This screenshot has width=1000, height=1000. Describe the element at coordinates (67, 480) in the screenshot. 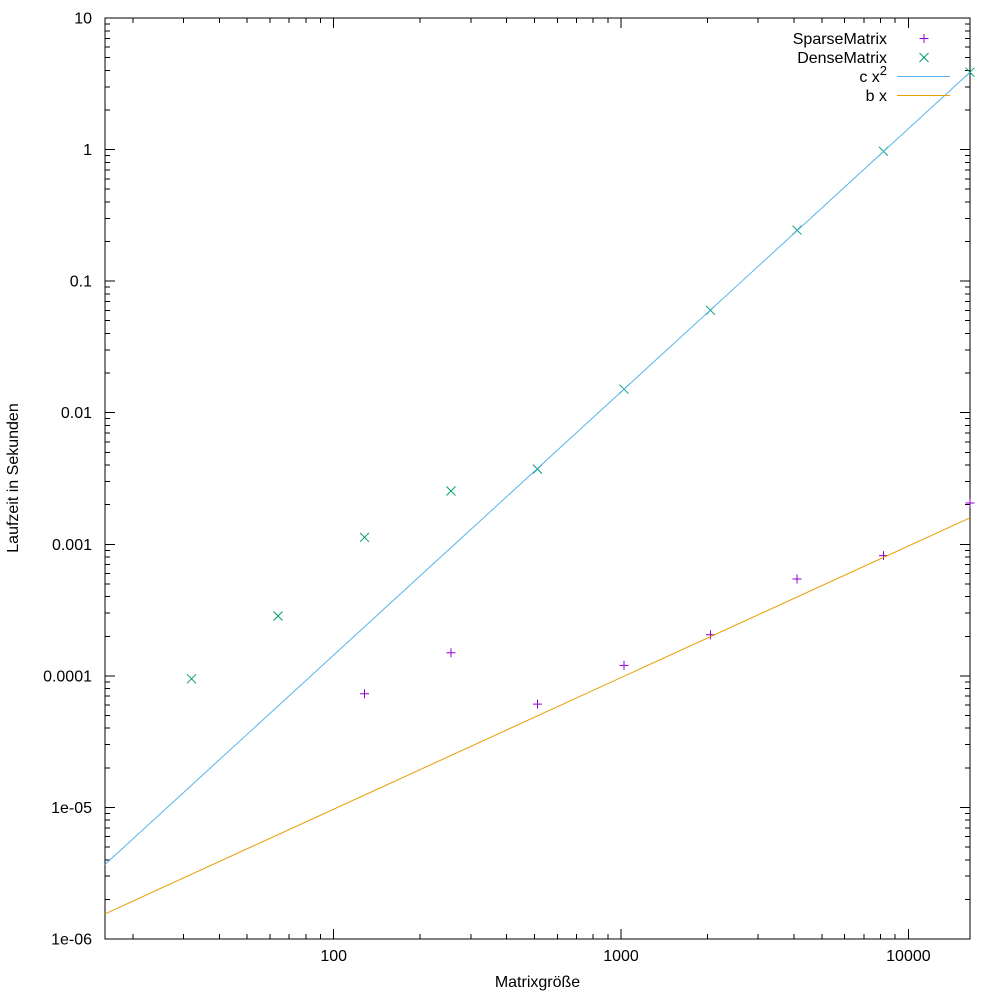

I see `y-tick-labels: 10 1 0.1 0.01 0.001 0.0001 1e-05 1e-06` at that location.